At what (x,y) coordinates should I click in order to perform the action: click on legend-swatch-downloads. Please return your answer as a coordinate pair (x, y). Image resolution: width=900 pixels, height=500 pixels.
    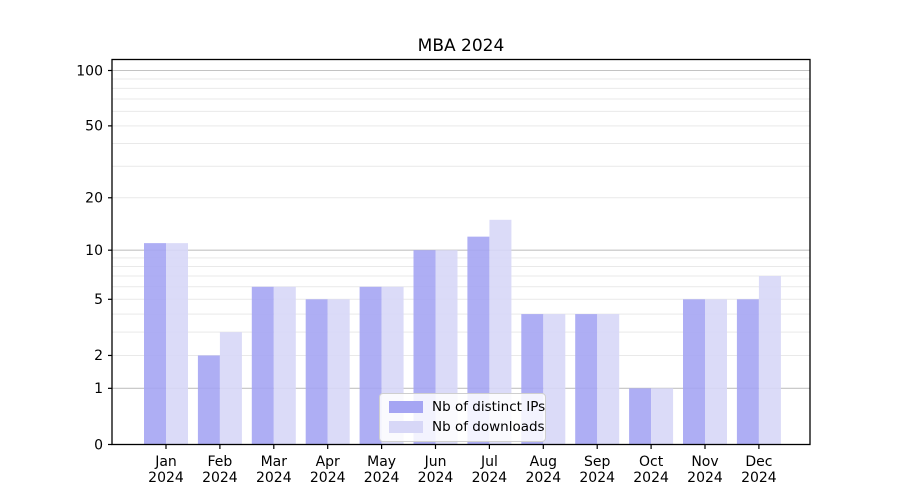
    Looking at the image, I should click on (406, 427).